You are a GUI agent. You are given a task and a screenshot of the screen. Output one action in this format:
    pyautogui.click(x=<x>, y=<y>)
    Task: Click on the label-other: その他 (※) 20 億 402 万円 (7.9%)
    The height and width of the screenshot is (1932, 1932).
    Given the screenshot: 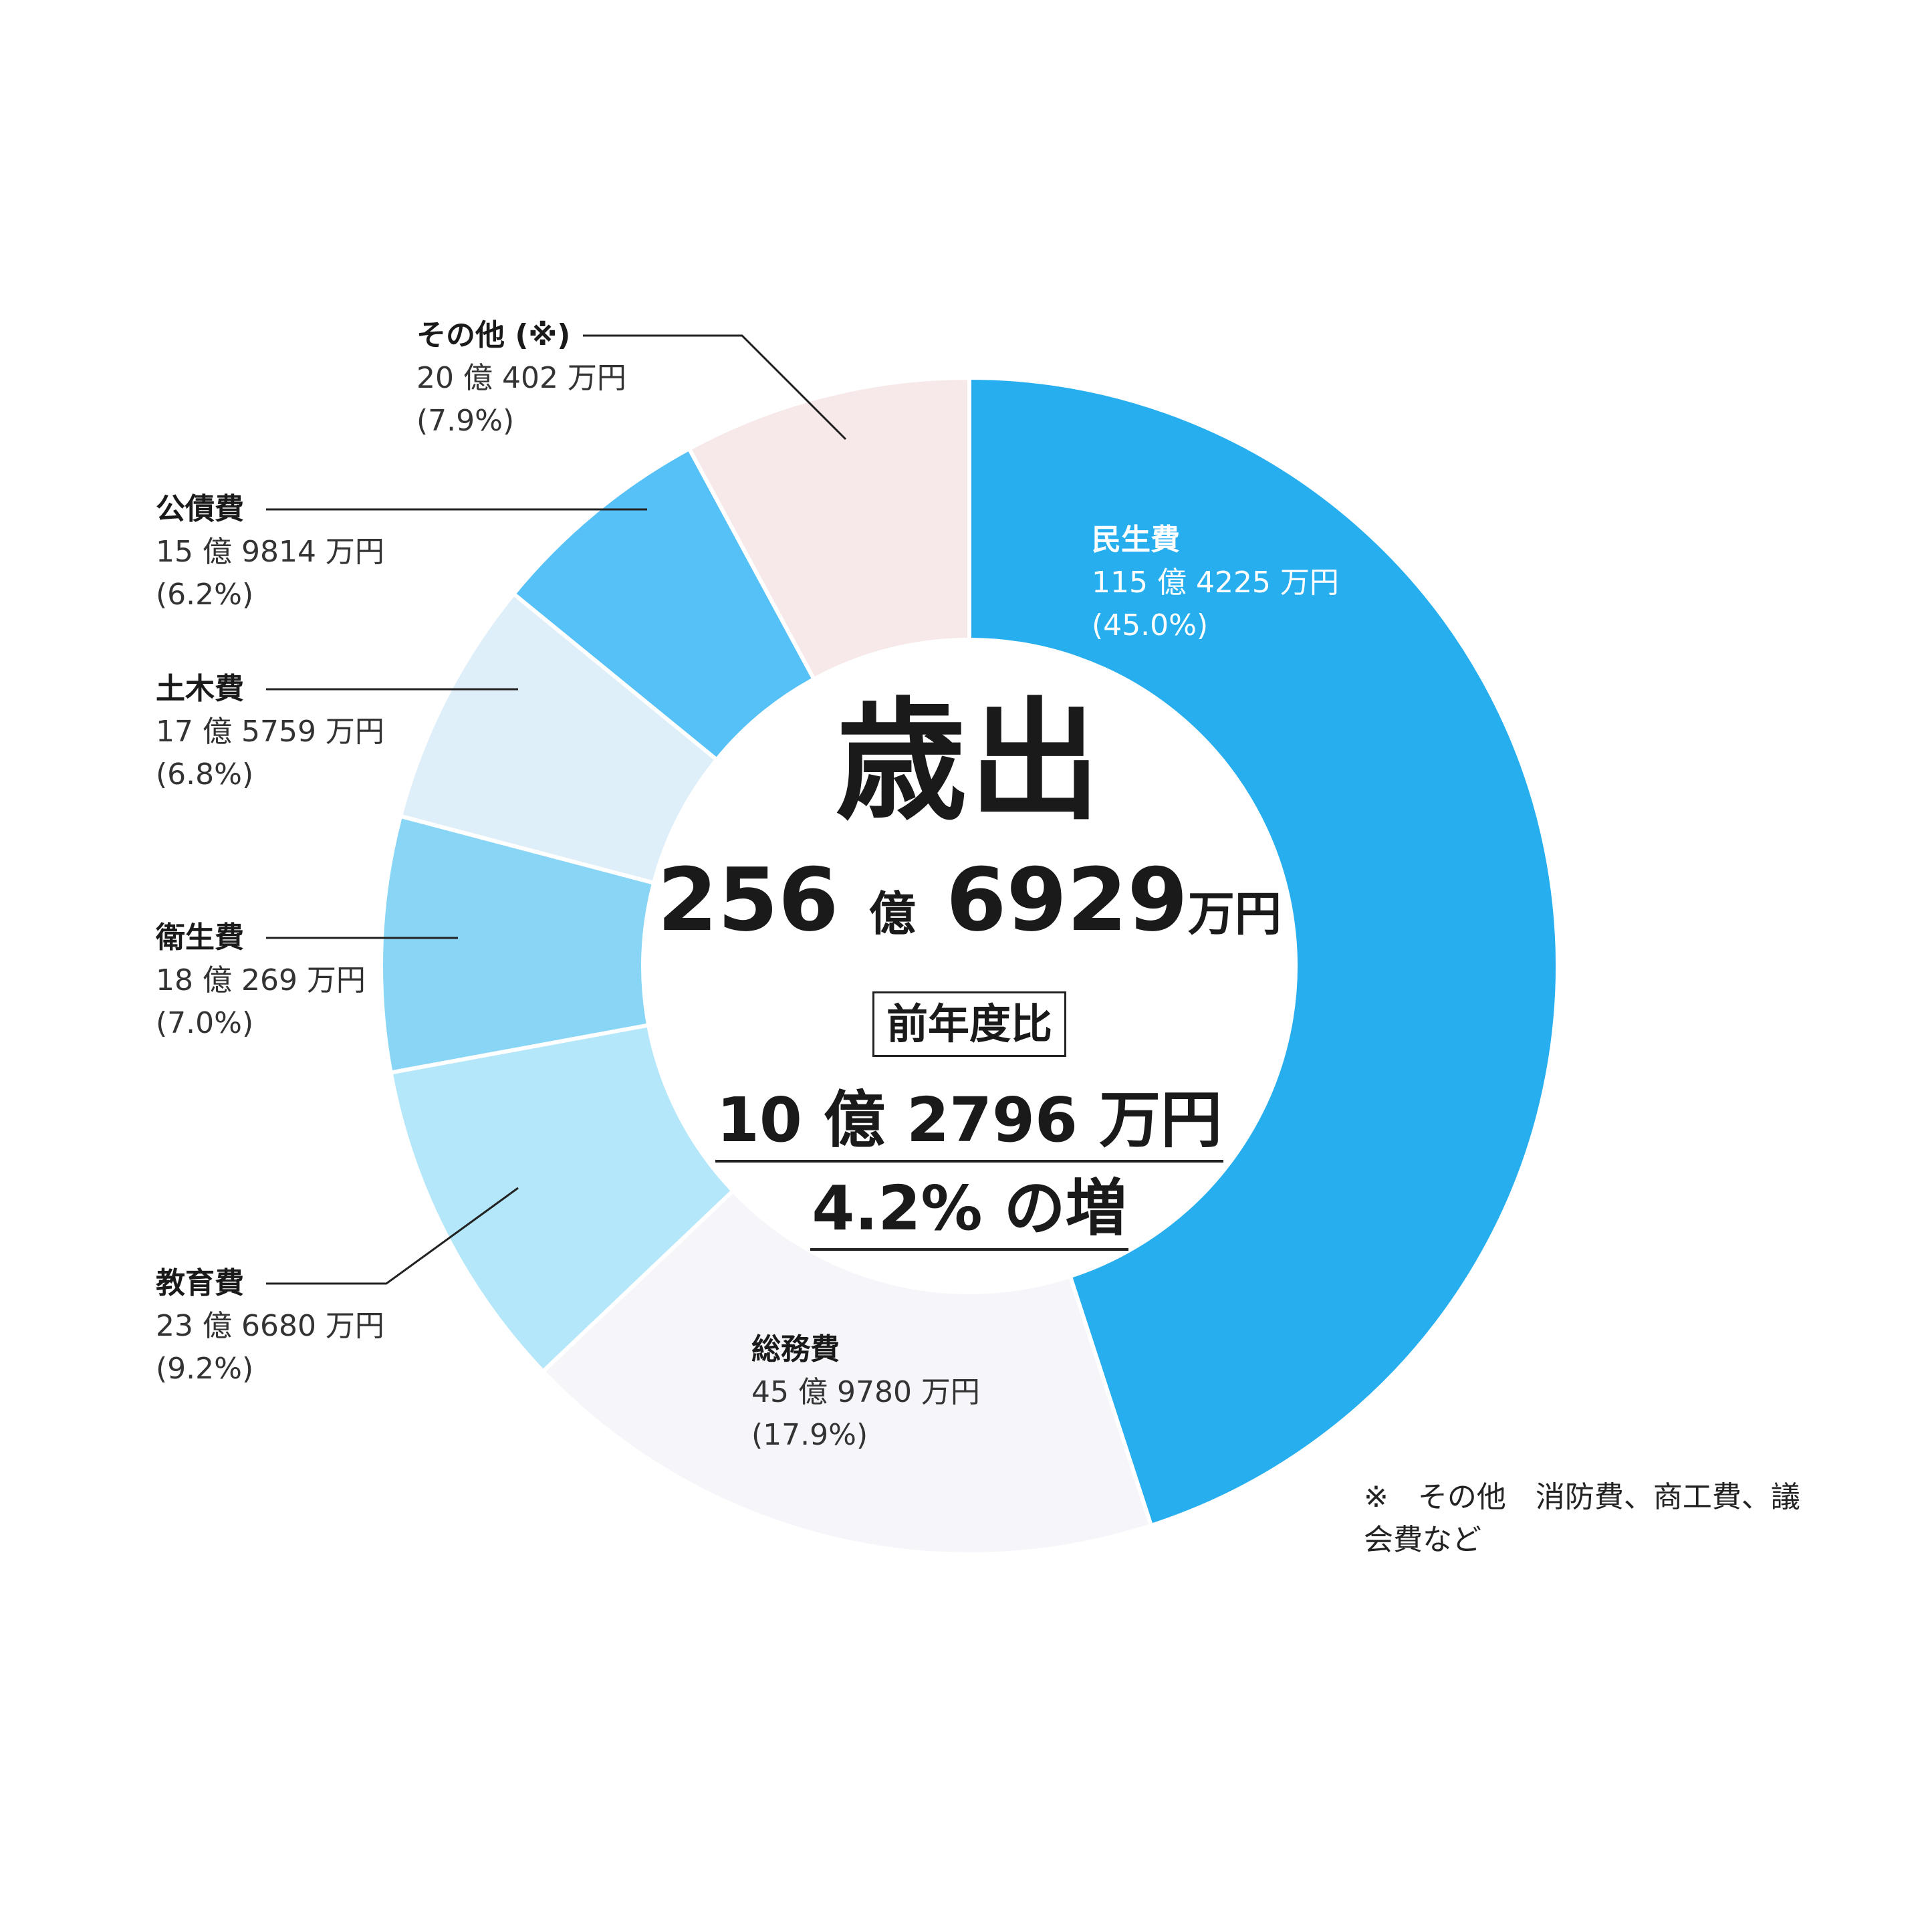 What is the action you would take?
    pyautogui.click(x=521, y=378)
    